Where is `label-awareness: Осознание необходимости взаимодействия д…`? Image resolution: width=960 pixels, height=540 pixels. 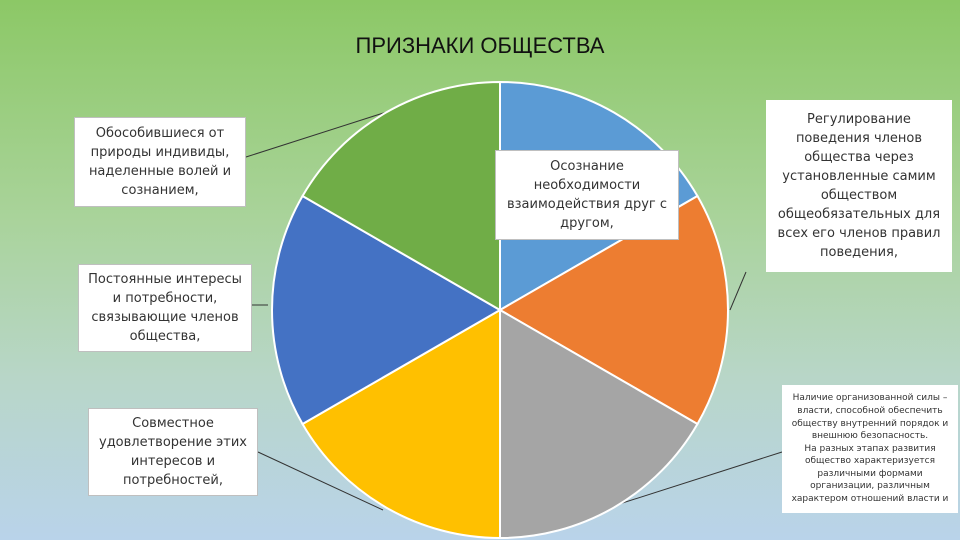
label-awareness: Осознание необходимости взаимодействия д… is located at coordinates (587, 195).